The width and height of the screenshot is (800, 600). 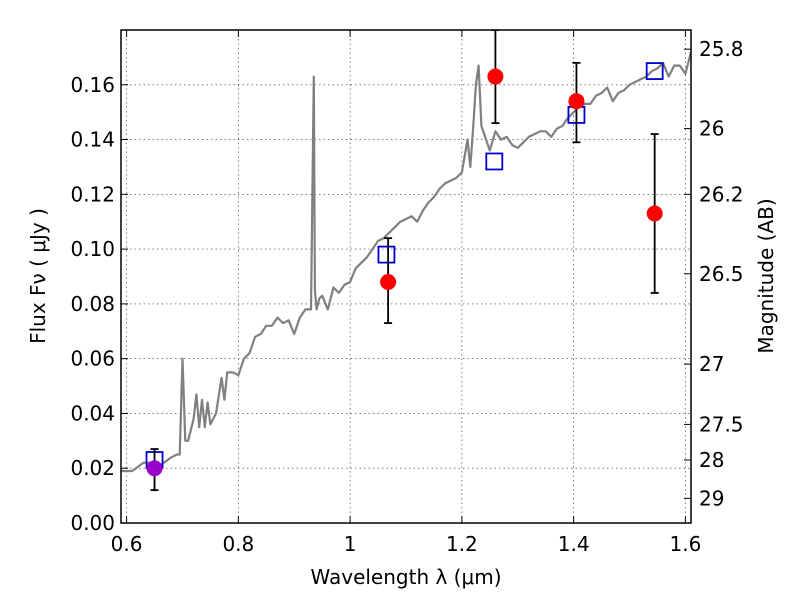 What do you see at coordinates (721, 424) in the screenshot?
I see `right-tick-label: 27.5` at bounding box center [721, 424].